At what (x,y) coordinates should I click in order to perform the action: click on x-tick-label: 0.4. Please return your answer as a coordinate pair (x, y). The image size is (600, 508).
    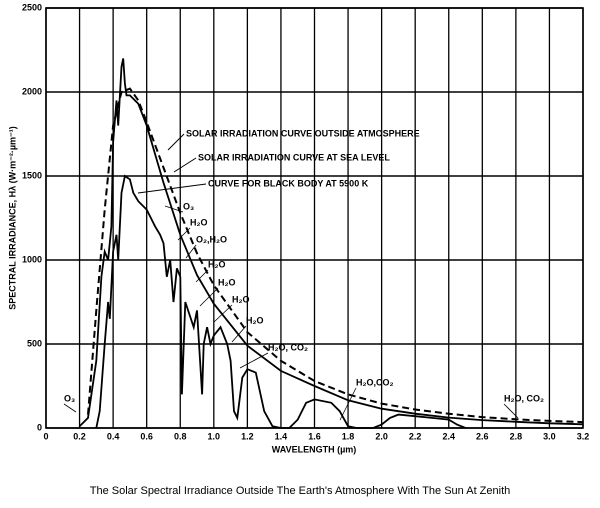
    Looking at the image, I should click on (113, 436).